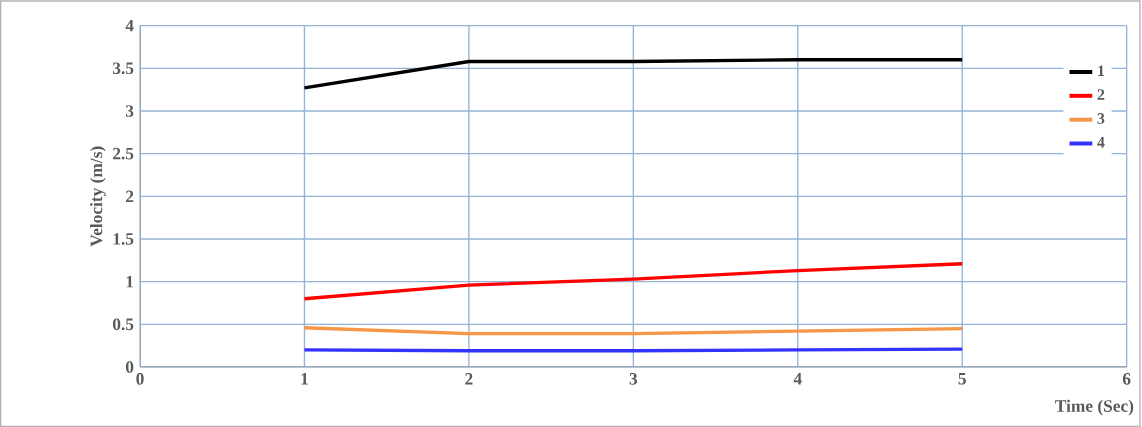 The image size is (1142, 427). Describe the element at coordinates (1126, 379) in the screenshot. I see `x-tick-label: 6` at that location.